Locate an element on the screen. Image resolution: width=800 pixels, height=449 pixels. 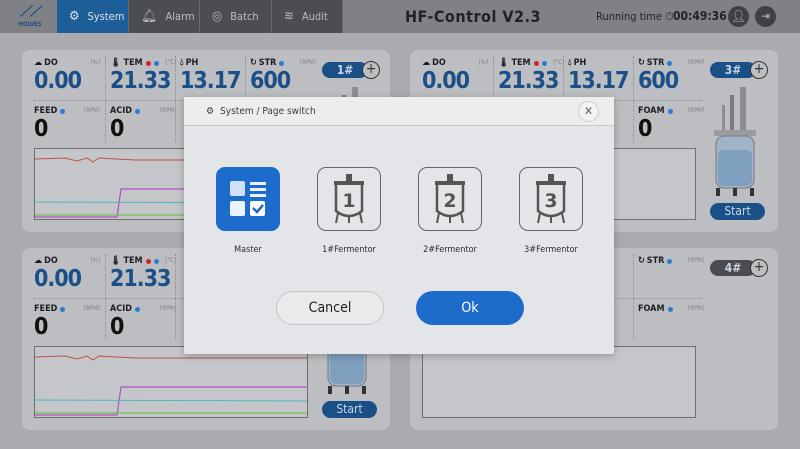
tab-label: System is located at coordinates (106, 16).